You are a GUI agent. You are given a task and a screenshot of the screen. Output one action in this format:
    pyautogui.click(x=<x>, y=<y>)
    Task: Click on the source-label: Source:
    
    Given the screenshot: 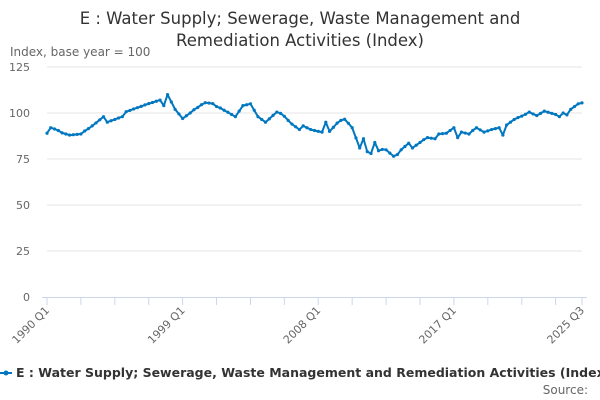 What is the action you would take?
    pyautogui.click(x=565, y=390)
    